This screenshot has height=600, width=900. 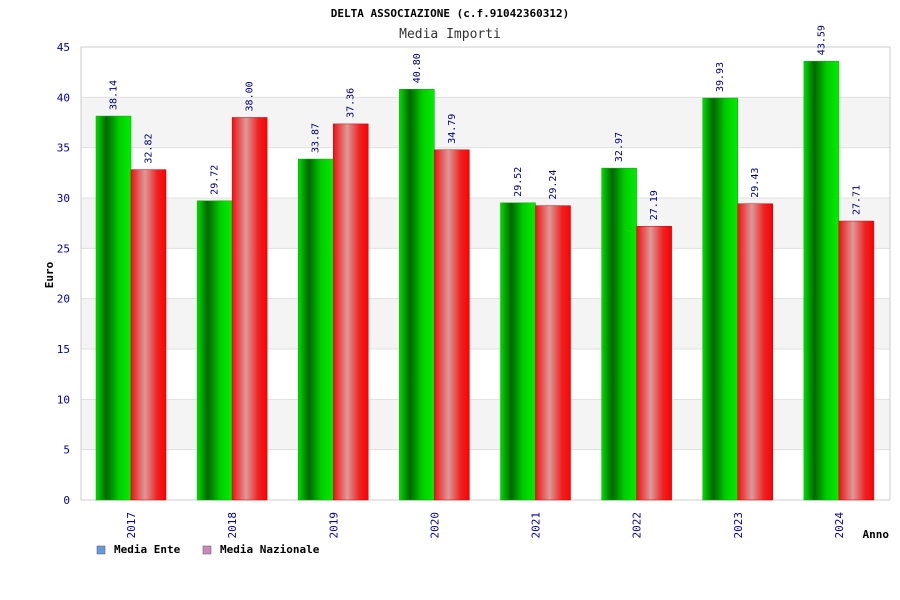 What do you see at coordinates (63, 248) in the screenshot?
I see `y-tick-label: 25` at bounding box center [63, 248].